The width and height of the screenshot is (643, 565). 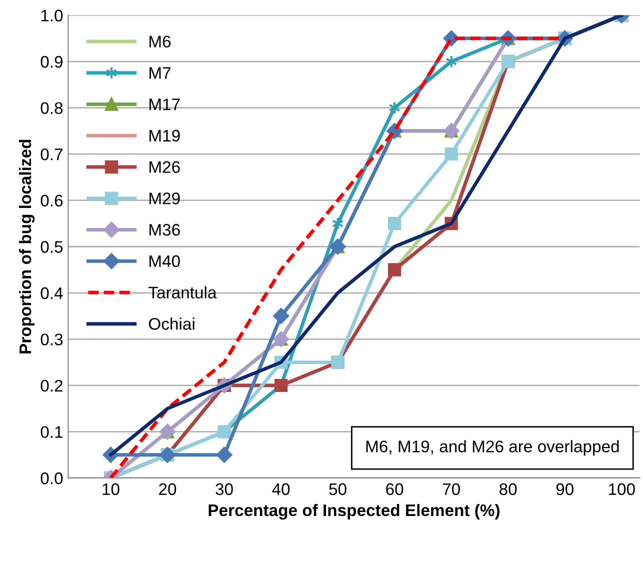 I want to click on legend-label: M17, so click(x=165, y=104).